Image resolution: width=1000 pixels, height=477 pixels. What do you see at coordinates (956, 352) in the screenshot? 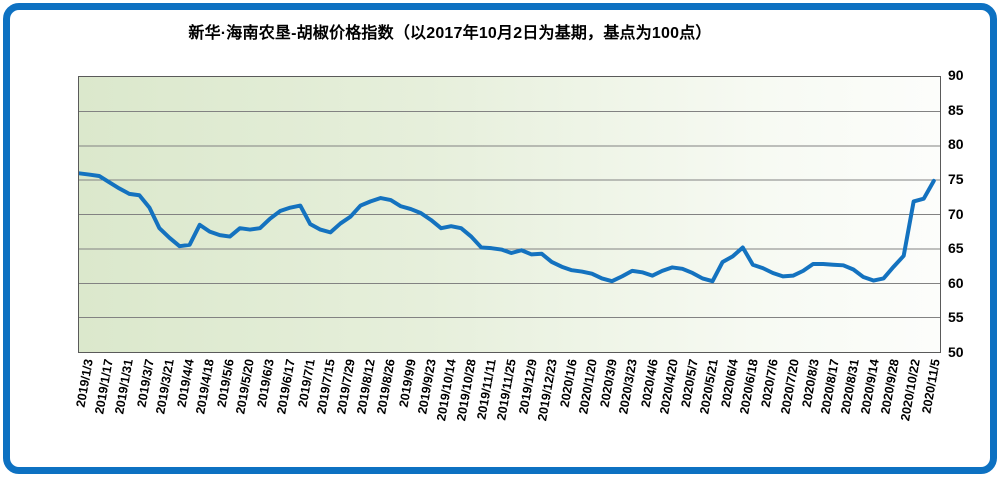
I see `y-tick-label-50: 50` at bounding box center [956, 352].